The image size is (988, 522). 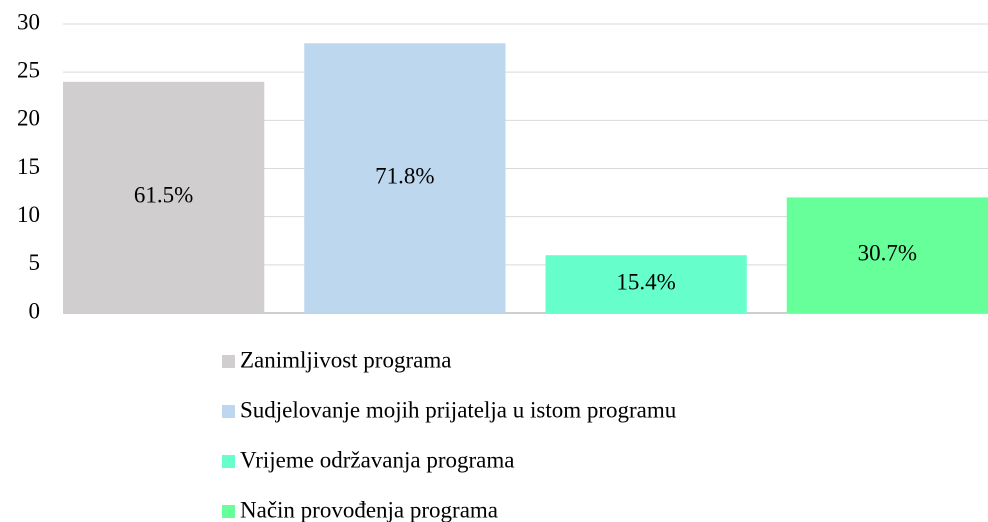 I want to click on data-label: 71.8%, so click(x=404, y=175).